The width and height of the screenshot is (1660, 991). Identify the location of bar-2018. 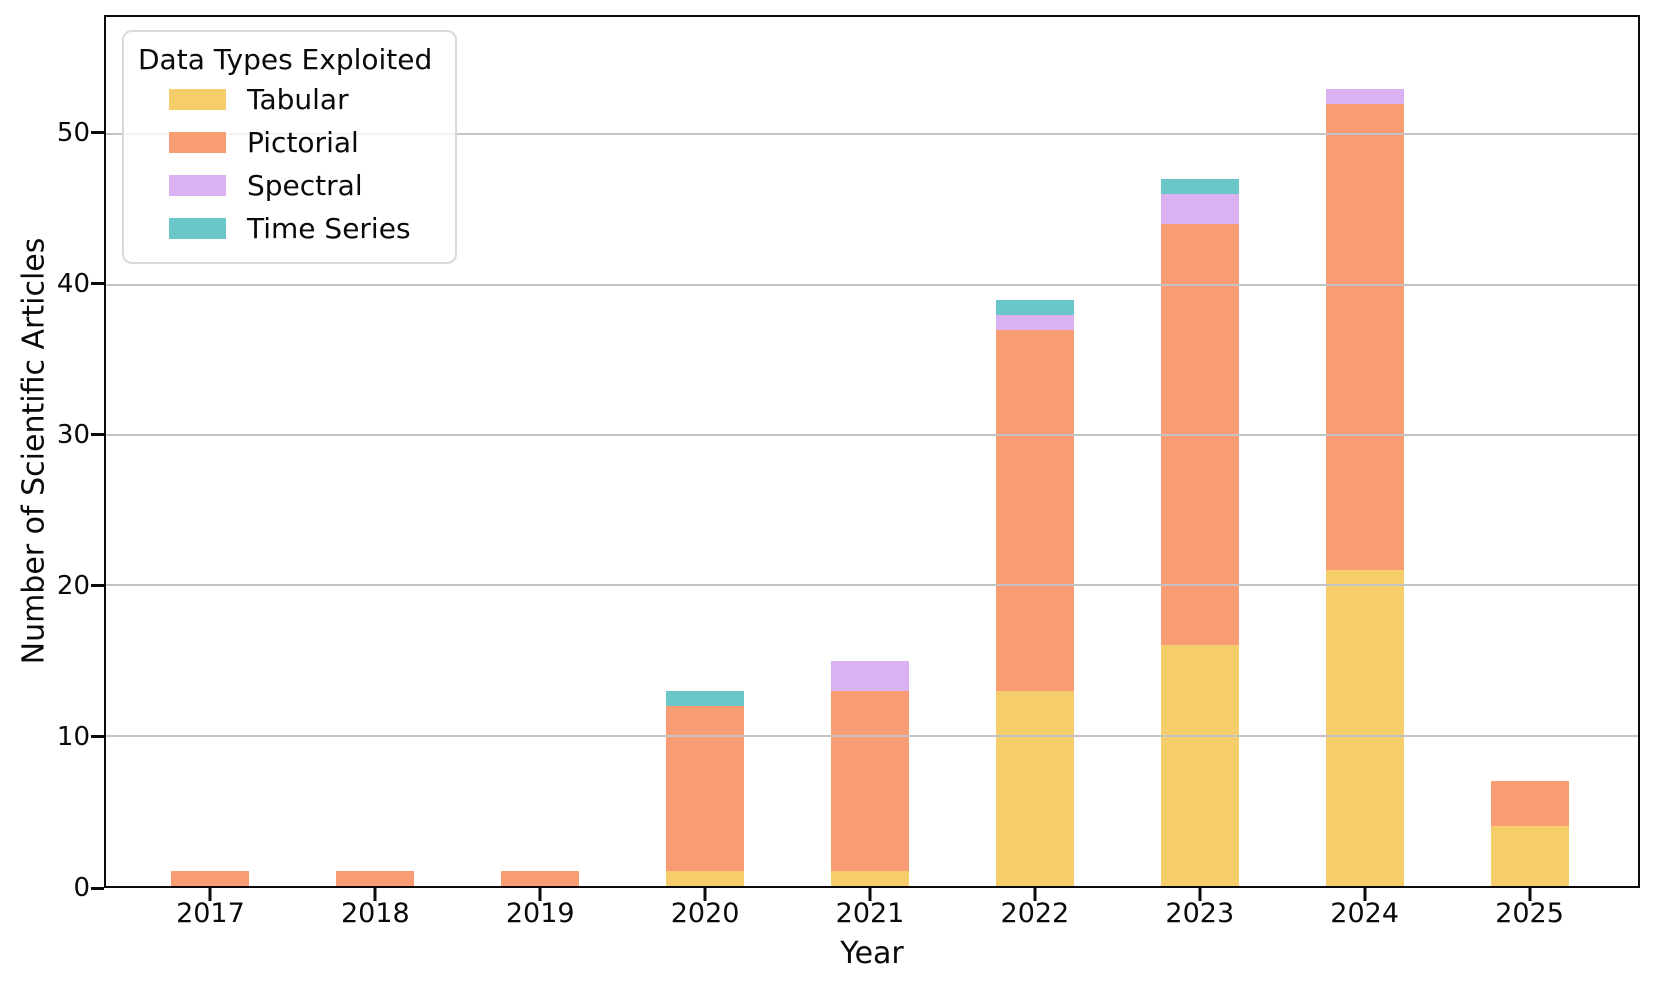
(375, 451).